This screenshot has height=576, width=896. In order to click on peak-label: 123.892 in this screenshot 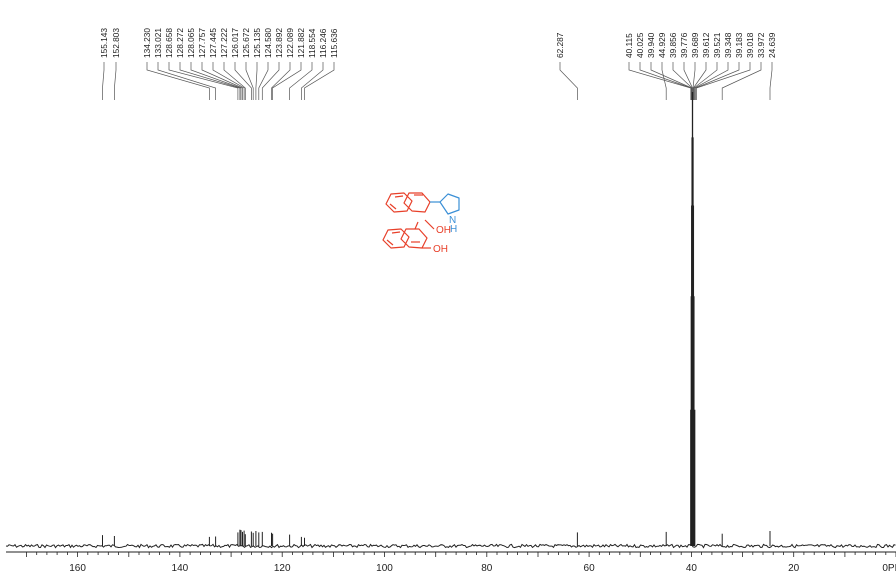, I will do `click(279, 43)`.